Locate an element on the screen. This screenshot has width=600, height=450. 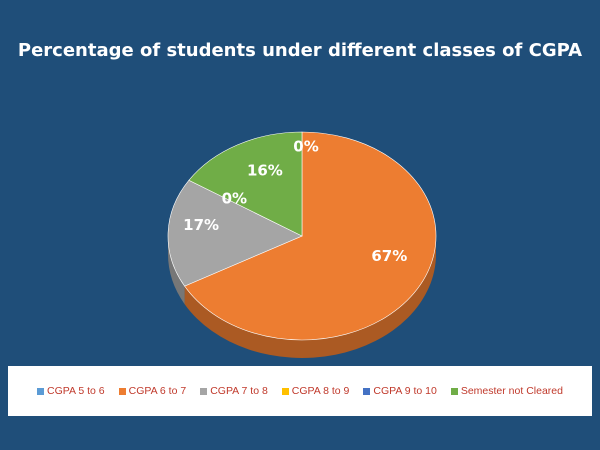
legend-label: CGPA 9 to 10 is located at coordinates (405, 391).